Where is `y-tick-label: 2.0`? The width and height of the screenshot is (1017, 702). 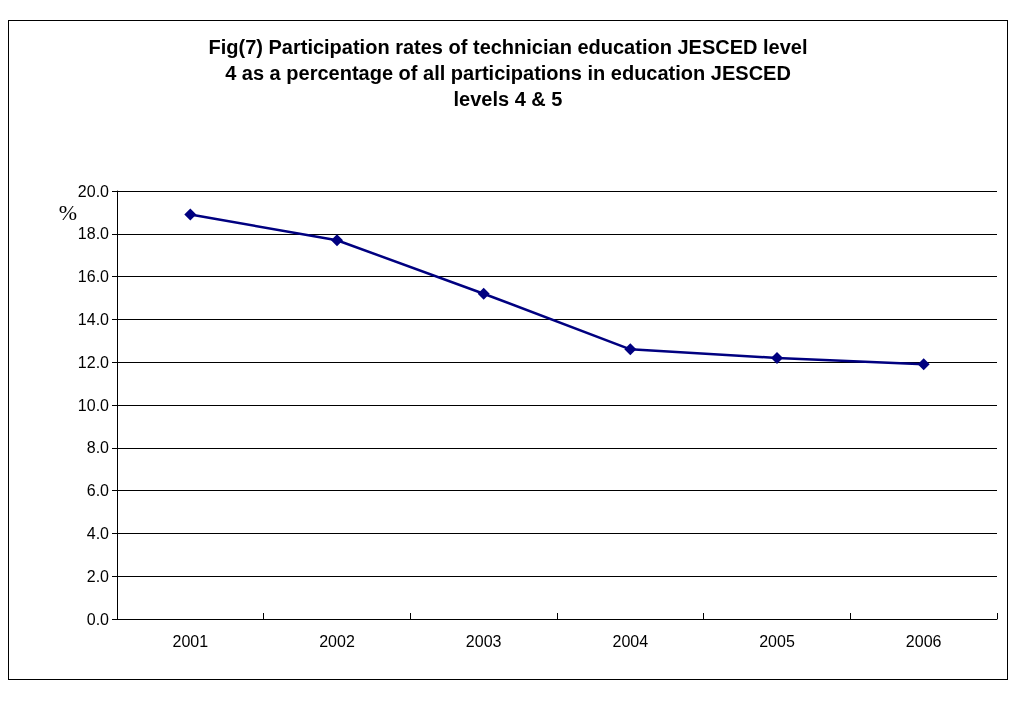 y-tick-label: 2.0 is located at coordinates (98, 576).